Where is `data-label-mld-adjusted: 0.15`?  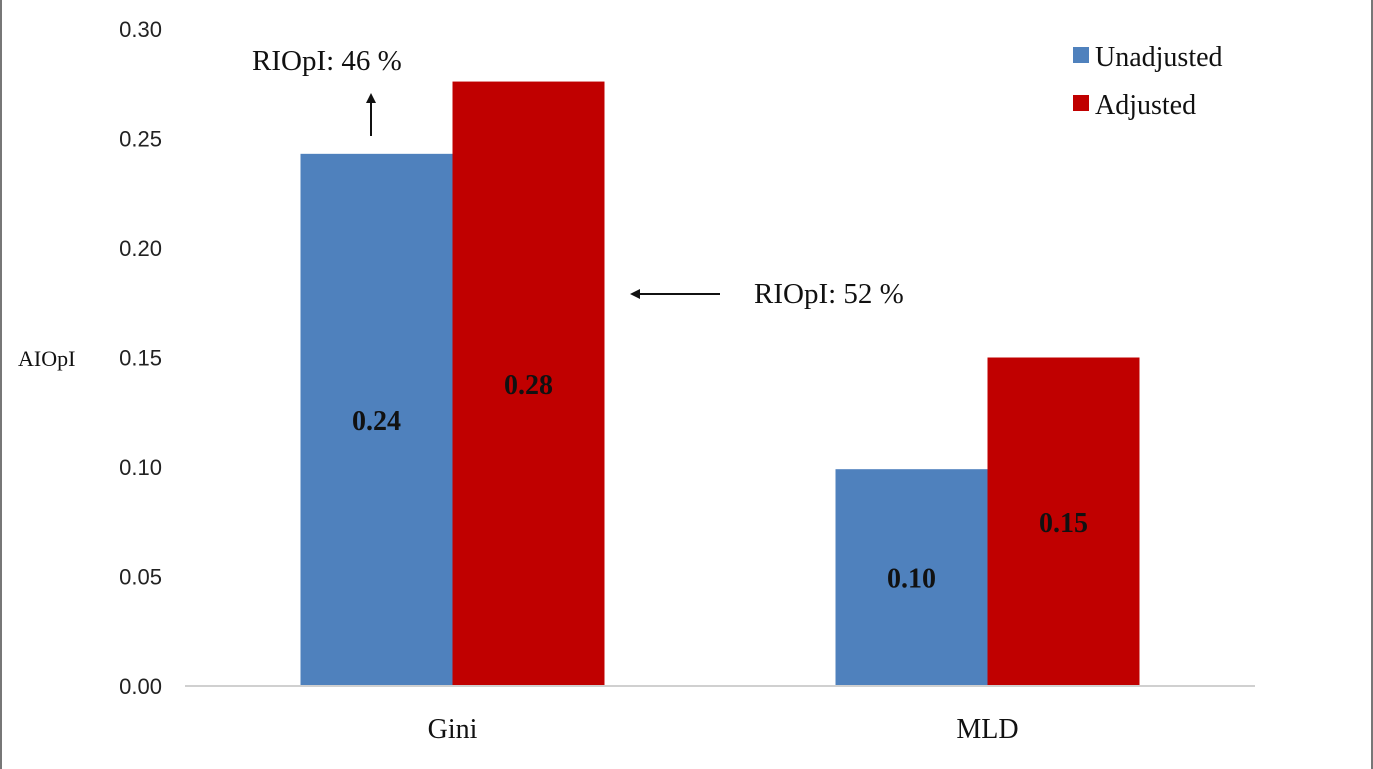 data-label-mld-adjusted: 0.15 is located at coordinates (1063, 523).